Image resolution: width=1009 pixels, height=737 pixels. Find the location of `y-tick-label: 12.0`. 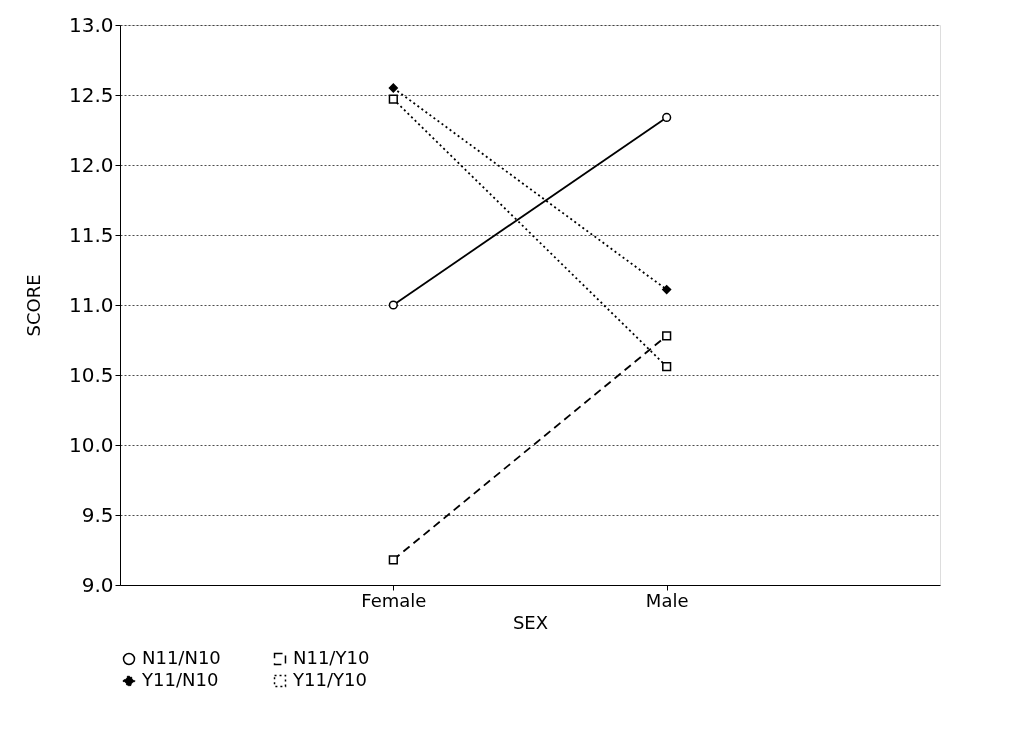

y-tick-label: 12.0 is located at coordinates (91, 164).